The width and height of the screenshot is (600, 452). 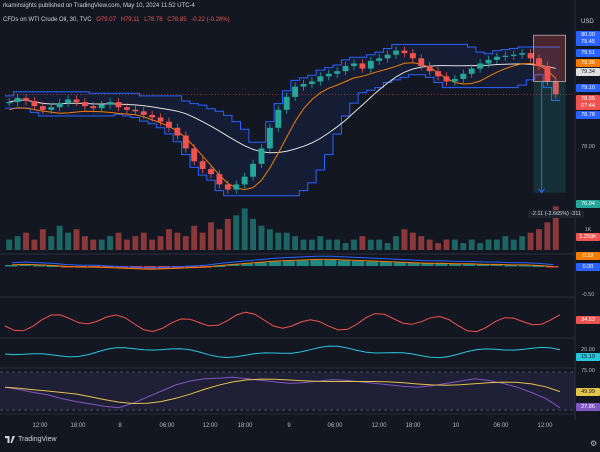 What do you see at coordinates (588, 407) in the screenshot?
I see `indicator-value-label: 27.86` at bounding box center [588, 407].